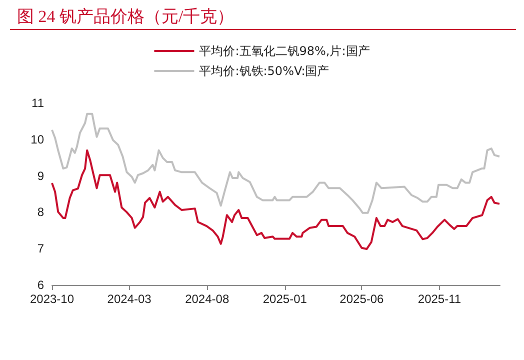 This screenshot has height=360, width=524. What do you see at coordinates (284, 51) in the screenshot?
I see `legend-label: 平均价:五氧化二钒98%,片:国产` at bounding box center [284, 51].